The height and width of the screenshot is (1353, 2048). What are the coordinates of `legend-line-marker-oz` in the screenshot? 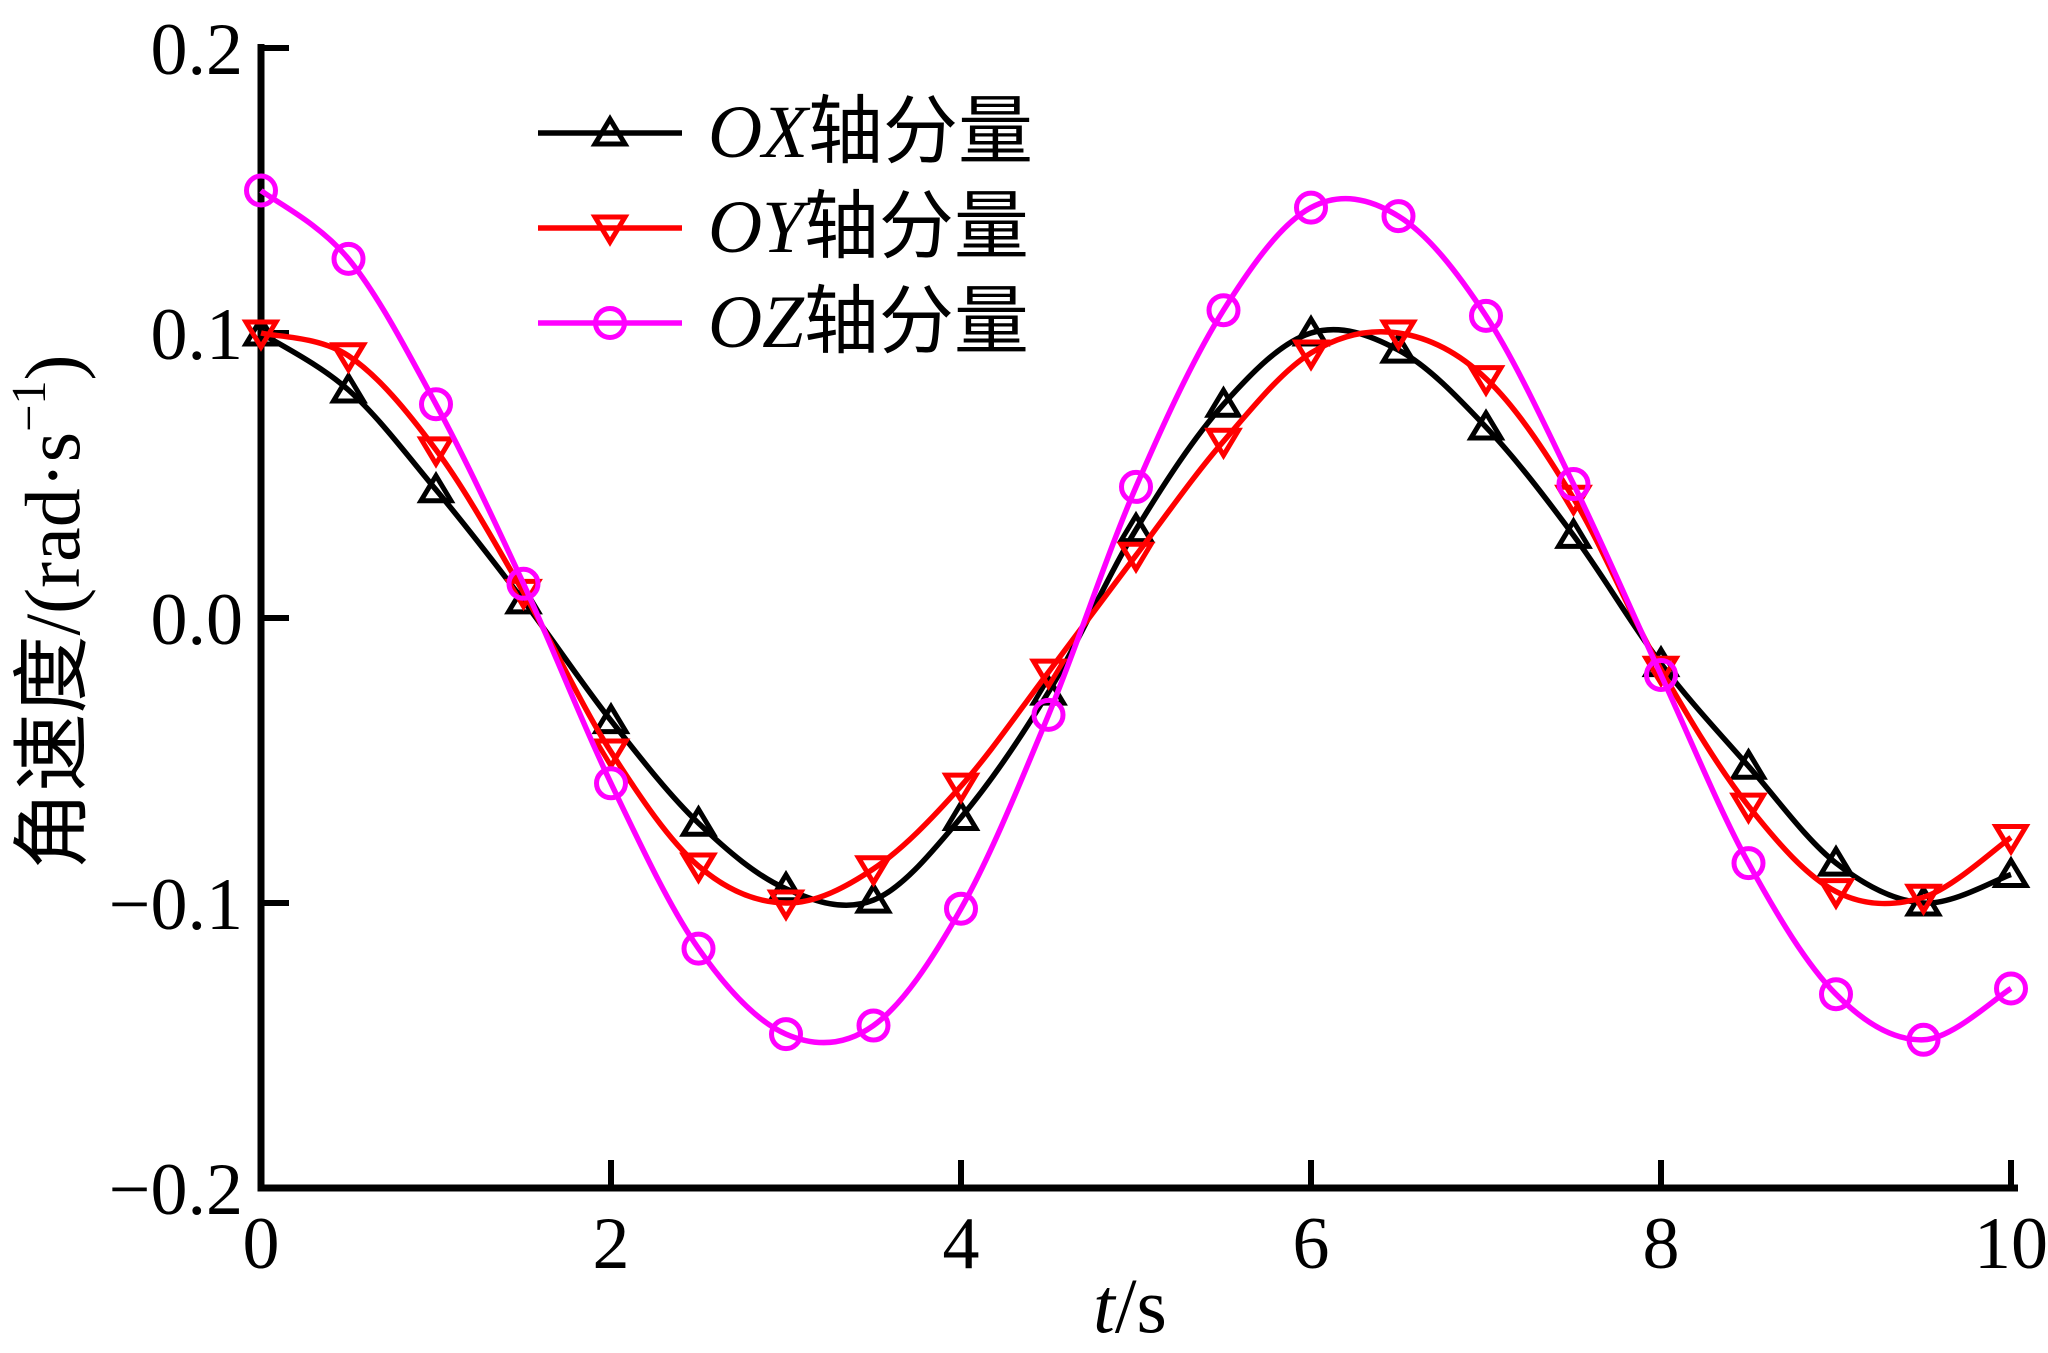 It's located at (610, 322).